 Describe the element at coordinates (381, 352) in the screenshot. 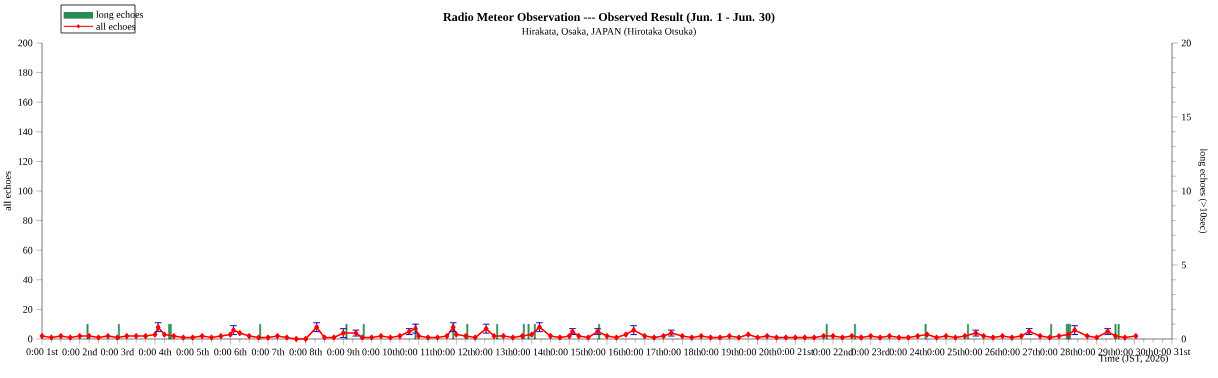

I see `x-tick-label: 0:00 10th` at that location.